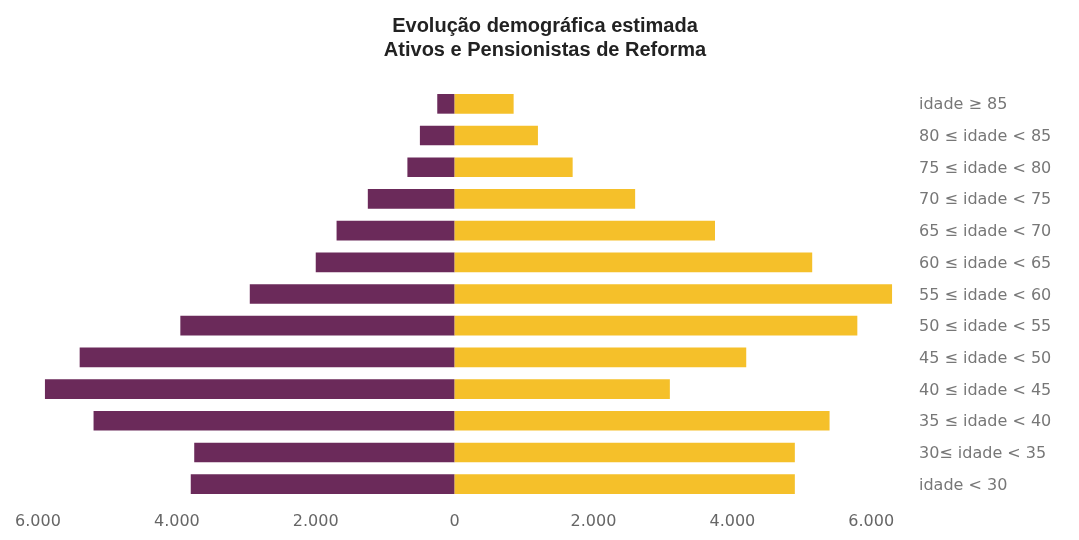 The image size is (1079, 540). Describe the element at coordinates (985, 357) in the screenshot. I see `y-tick-label: 45 ≤ idade < 50` at that location.